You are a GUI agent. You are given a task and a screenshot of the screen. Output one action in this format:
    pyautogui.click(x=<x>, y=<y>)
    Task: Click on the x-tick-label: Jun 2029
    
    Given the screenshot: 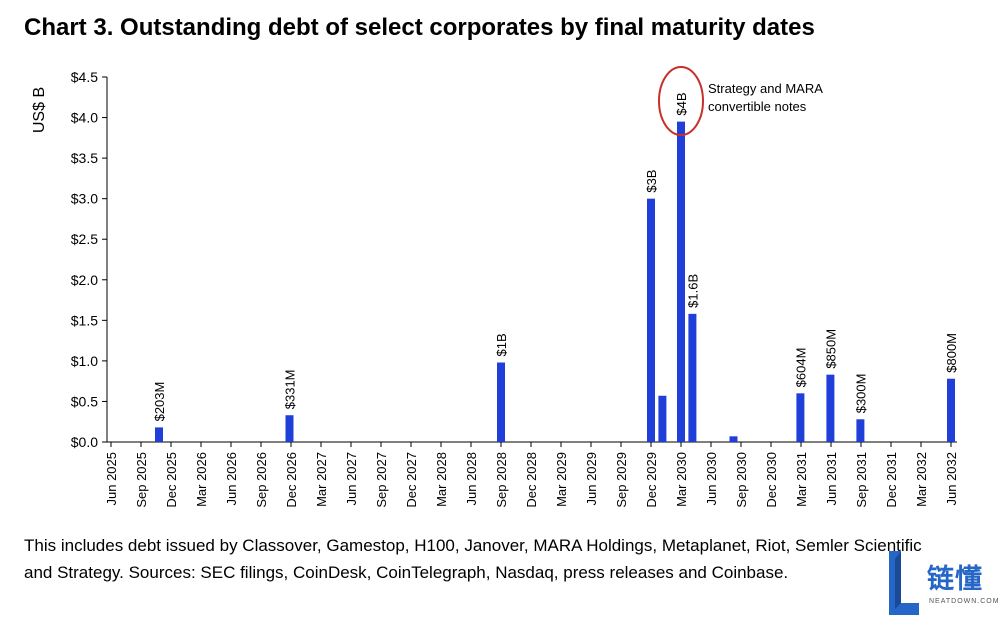 What is the action you would take?
    pyautogui.click(x=591, y=479)
    